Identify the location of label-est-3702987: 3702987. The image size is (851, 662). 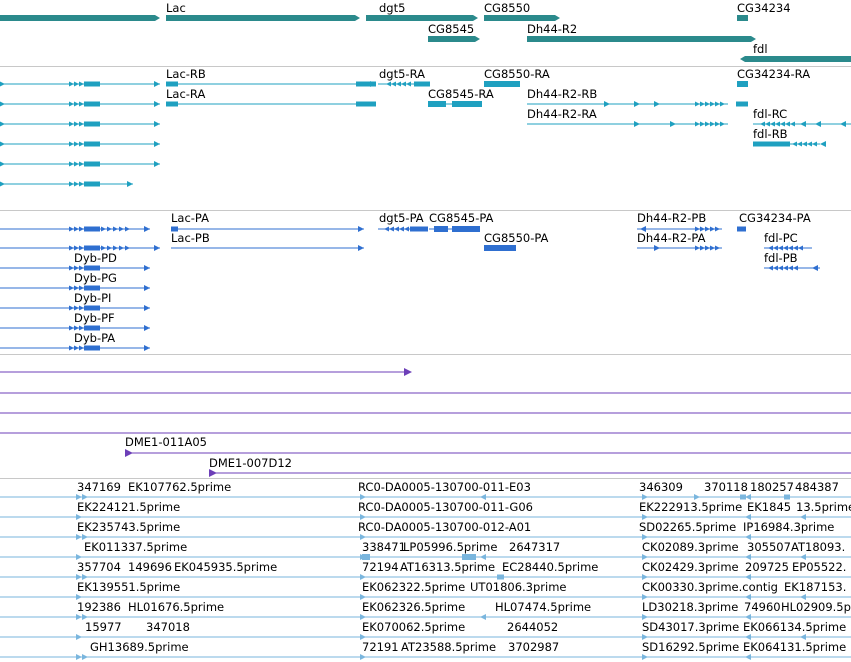
(534, 647).